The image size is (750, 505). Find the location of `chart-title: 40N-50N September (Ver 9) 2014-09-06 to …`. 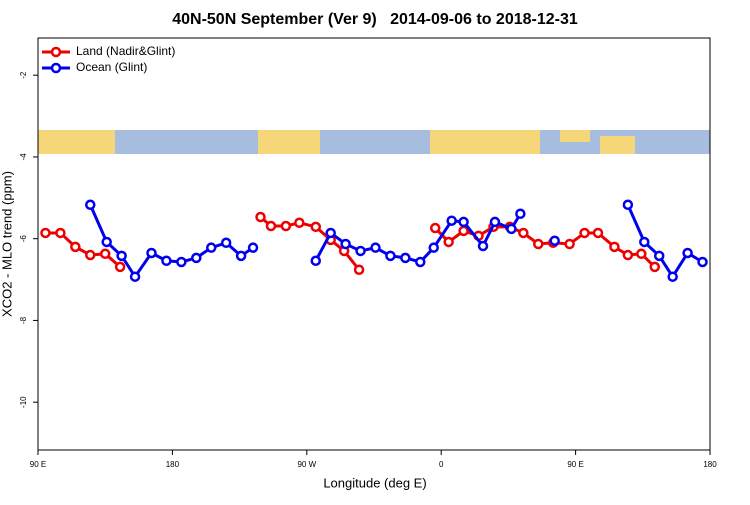

chart-title: 40N-50N September (Ver 9) 2014-09-06 to … is located at coordinates (375, 19).